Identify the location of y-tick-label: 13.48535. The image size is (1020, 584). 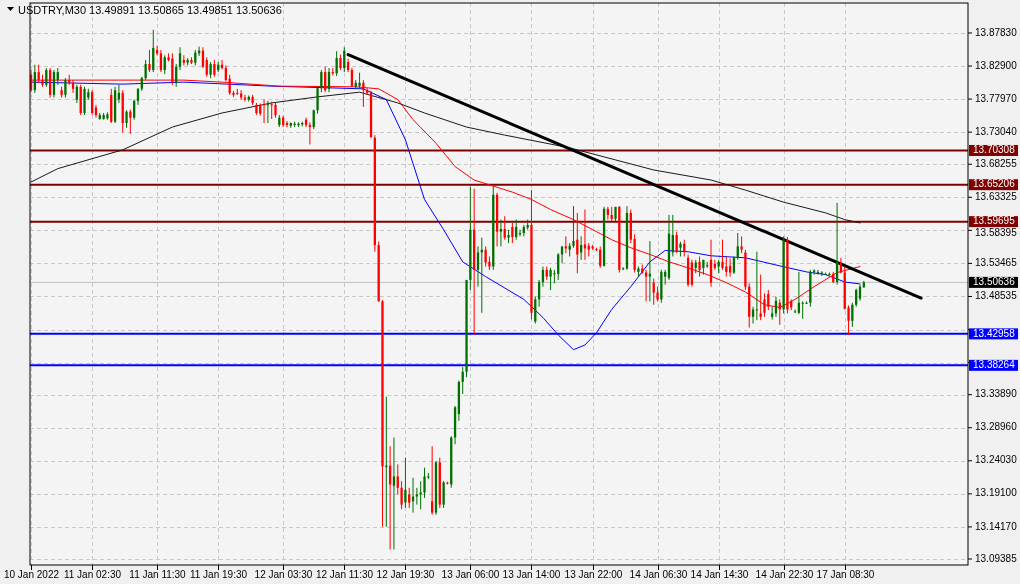
(996, 296).